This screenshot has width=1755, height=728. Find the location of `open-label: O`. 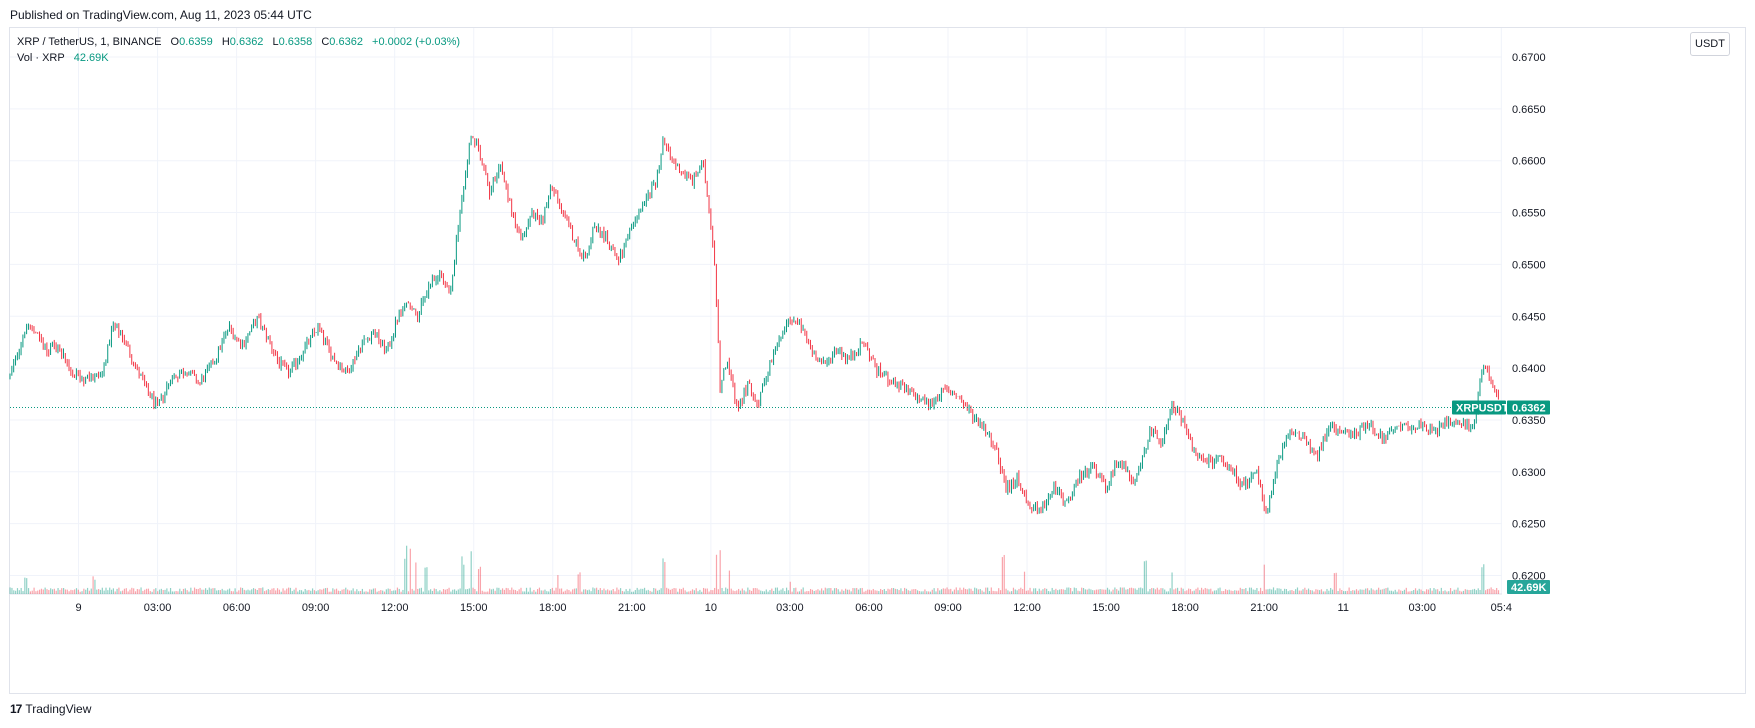

open-label: O is located at coordinates (175, 42).